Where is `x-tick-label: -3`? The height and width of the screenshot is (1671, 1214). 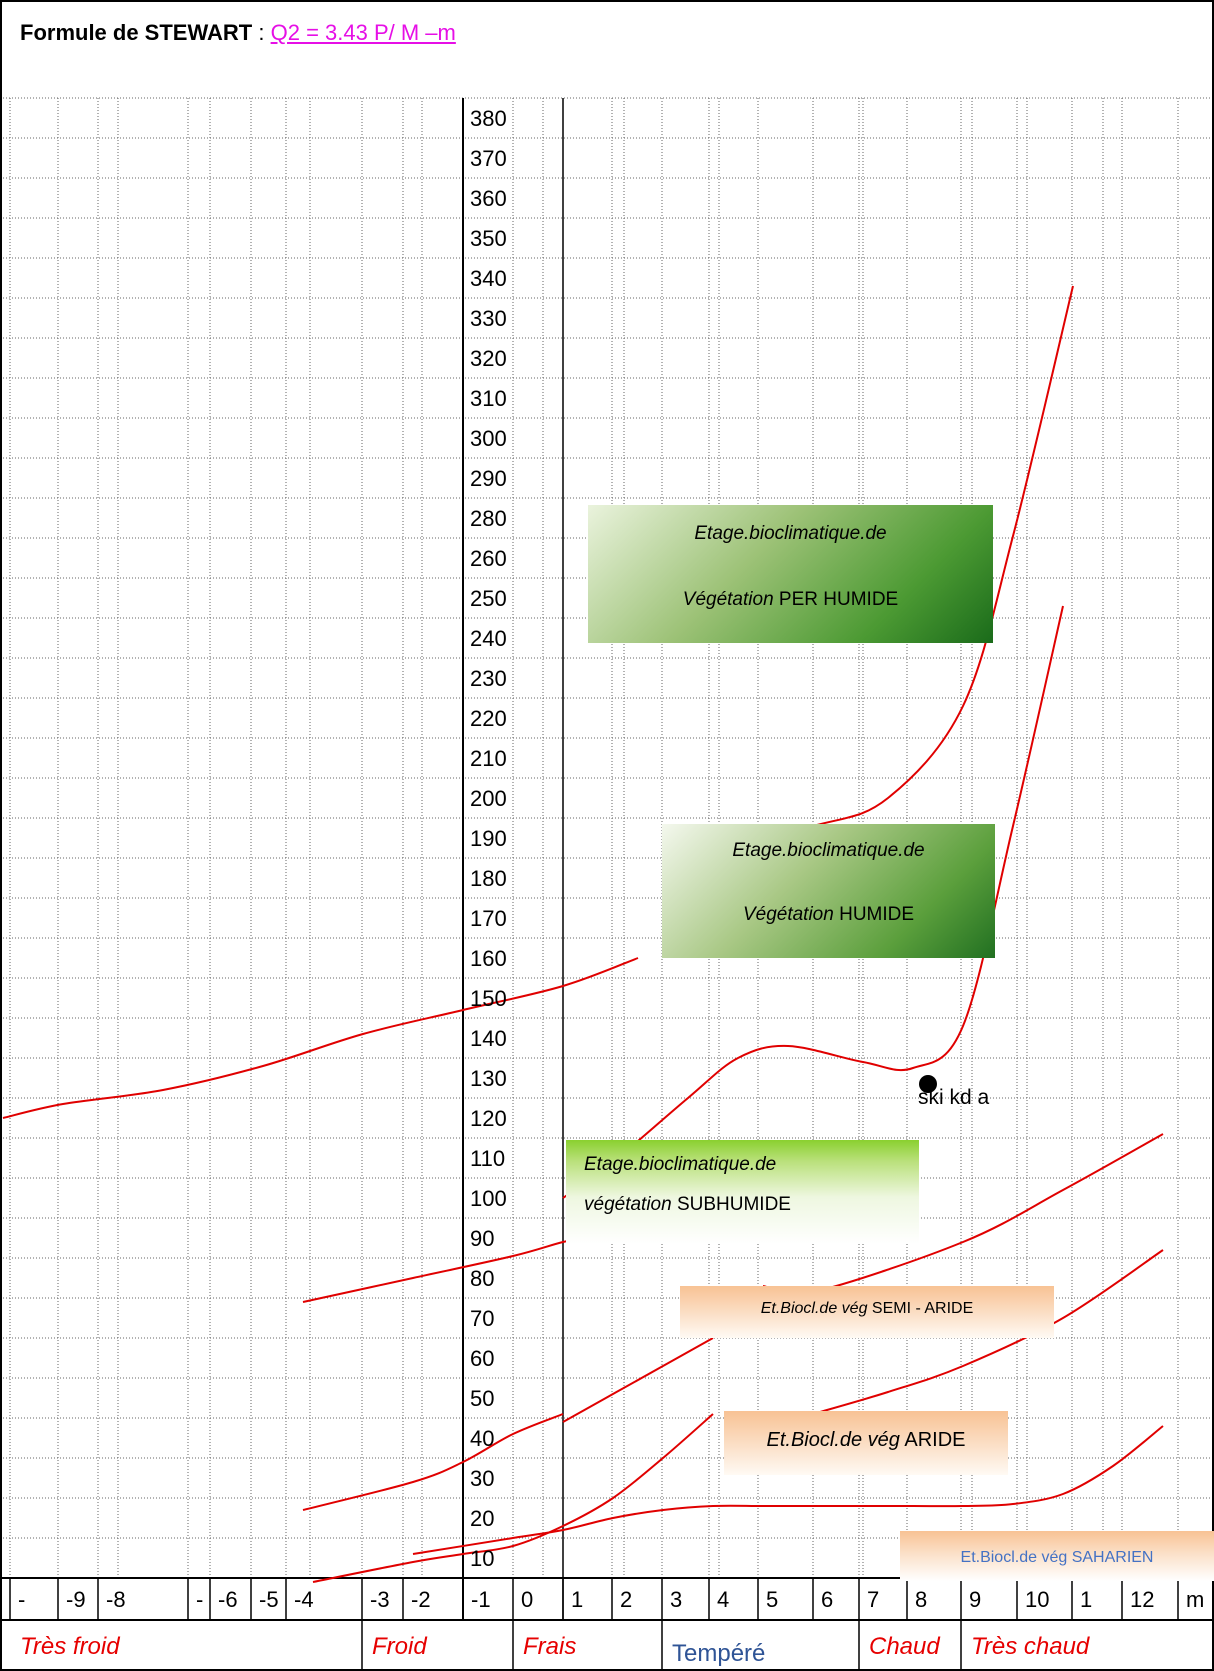
x-tick-label: -3 is located at coordinates (380, 1599).